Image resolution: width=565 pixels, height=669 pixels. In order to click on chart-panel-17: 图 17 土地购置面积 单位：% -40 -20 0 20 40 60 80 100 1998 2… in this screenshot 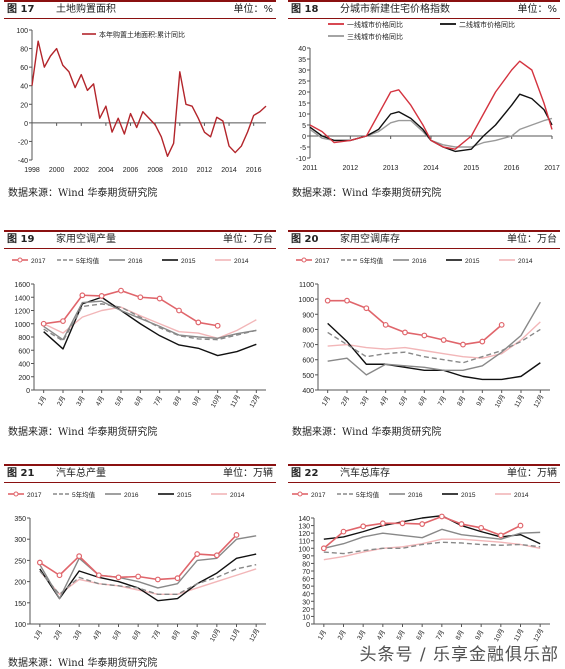, I will do `click(140, 100)`.